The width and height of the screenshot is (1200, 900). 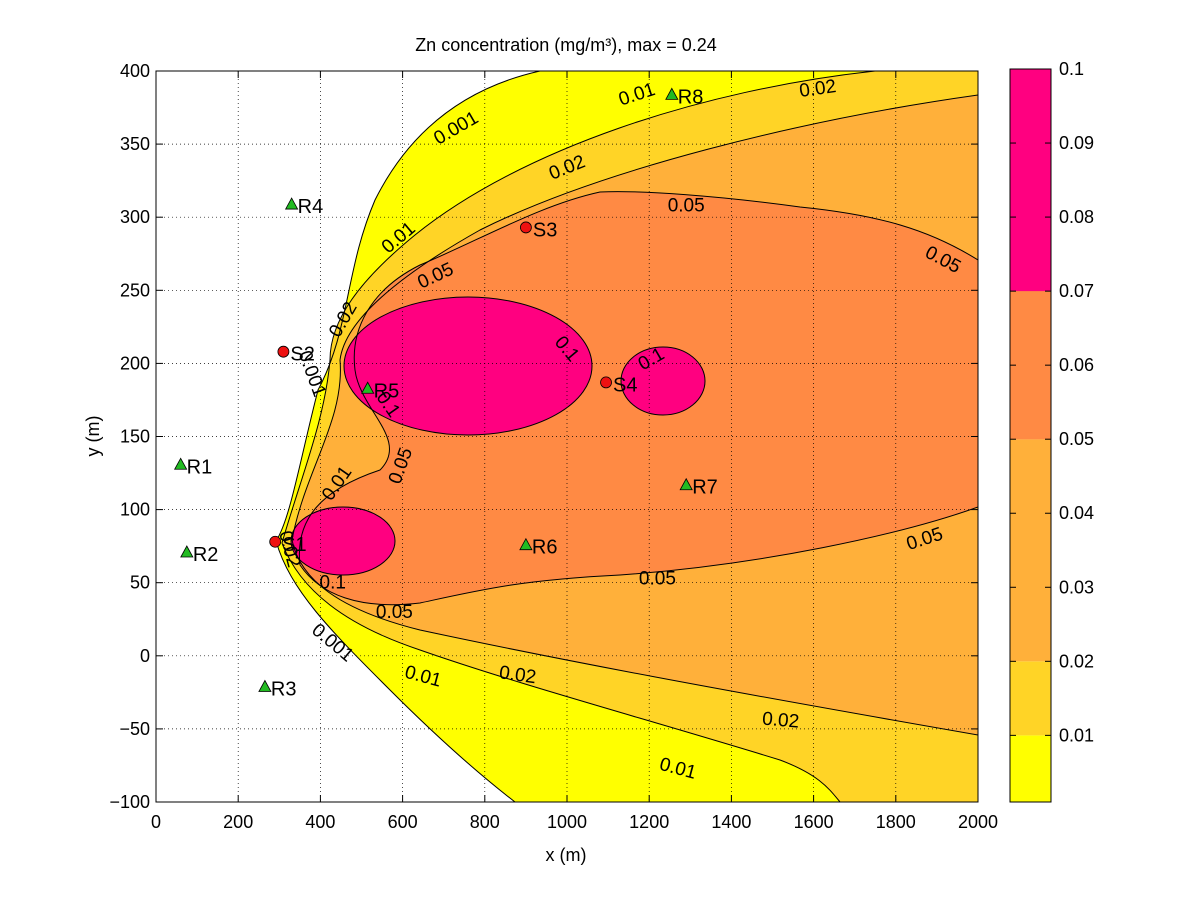 What do you see at coordinates (625, 385) in the screenshot?
I see `source-label: S4` at bounding box center [625, 385].